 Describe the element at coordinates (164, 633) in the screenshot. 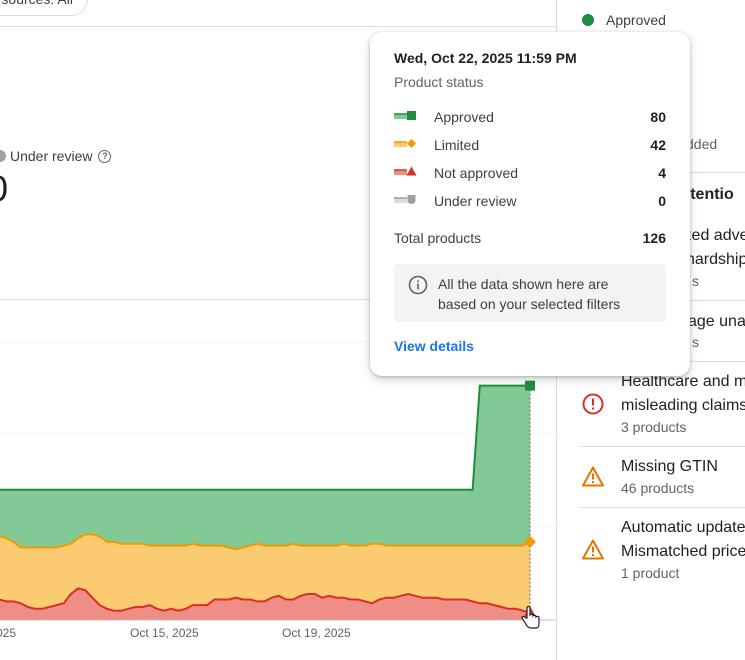

I see `x-tick-label: Oct 15, 2025` at that location.